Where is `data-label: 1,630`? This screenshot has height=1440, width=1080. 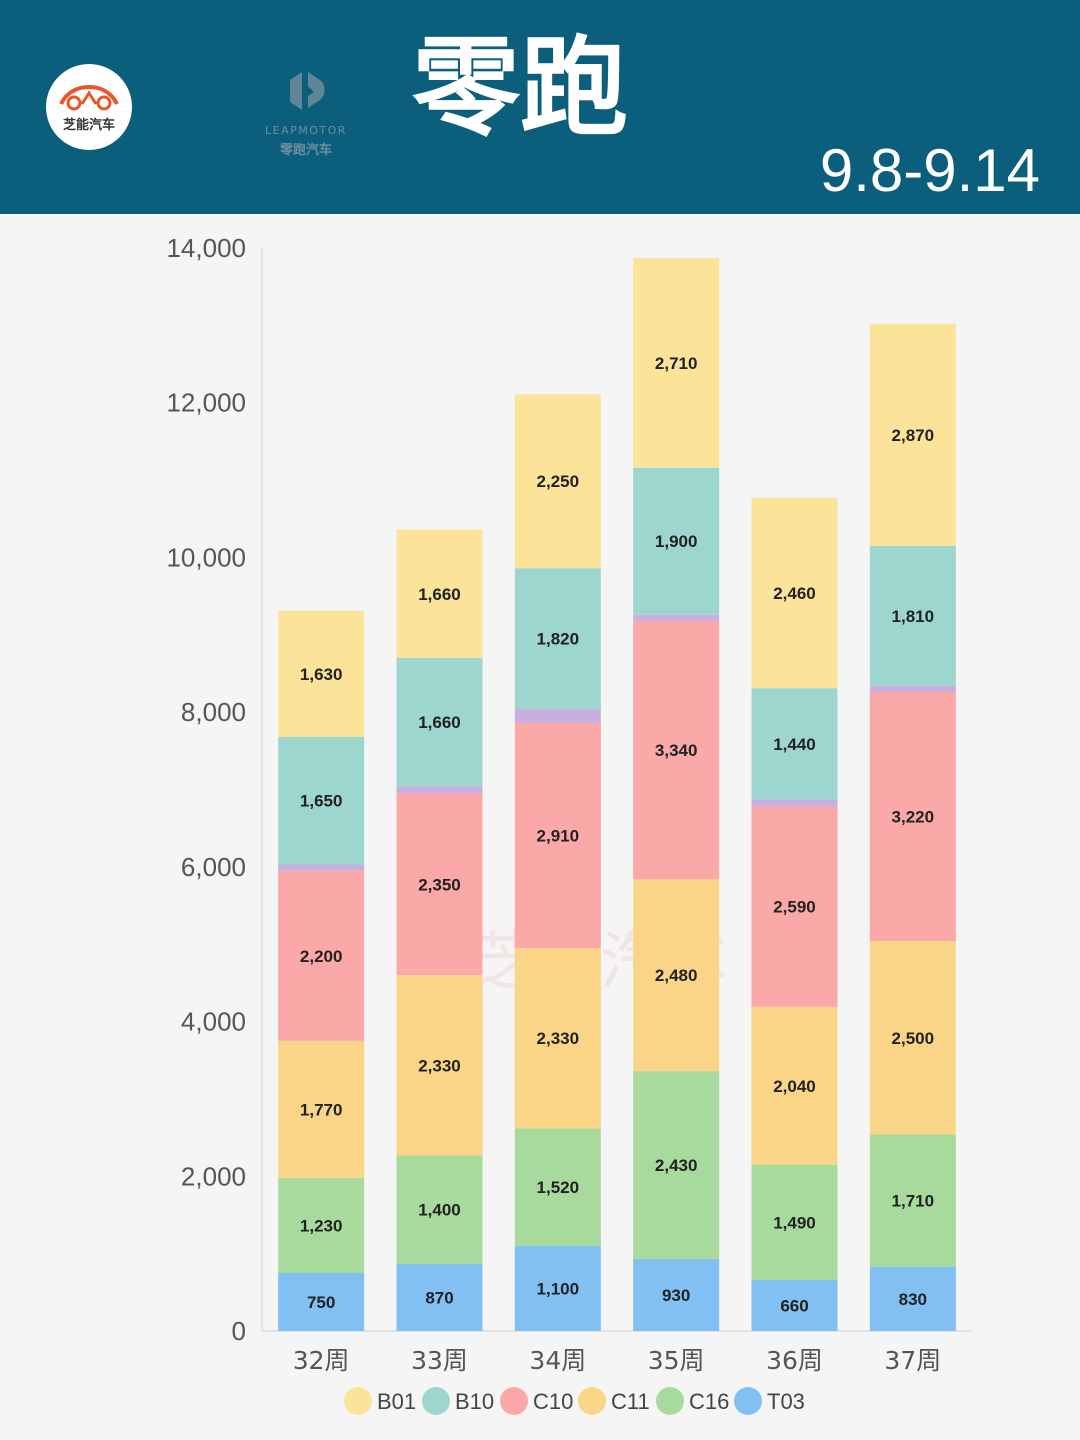
data-label: 1,630 is located at coordinates (321, 674).